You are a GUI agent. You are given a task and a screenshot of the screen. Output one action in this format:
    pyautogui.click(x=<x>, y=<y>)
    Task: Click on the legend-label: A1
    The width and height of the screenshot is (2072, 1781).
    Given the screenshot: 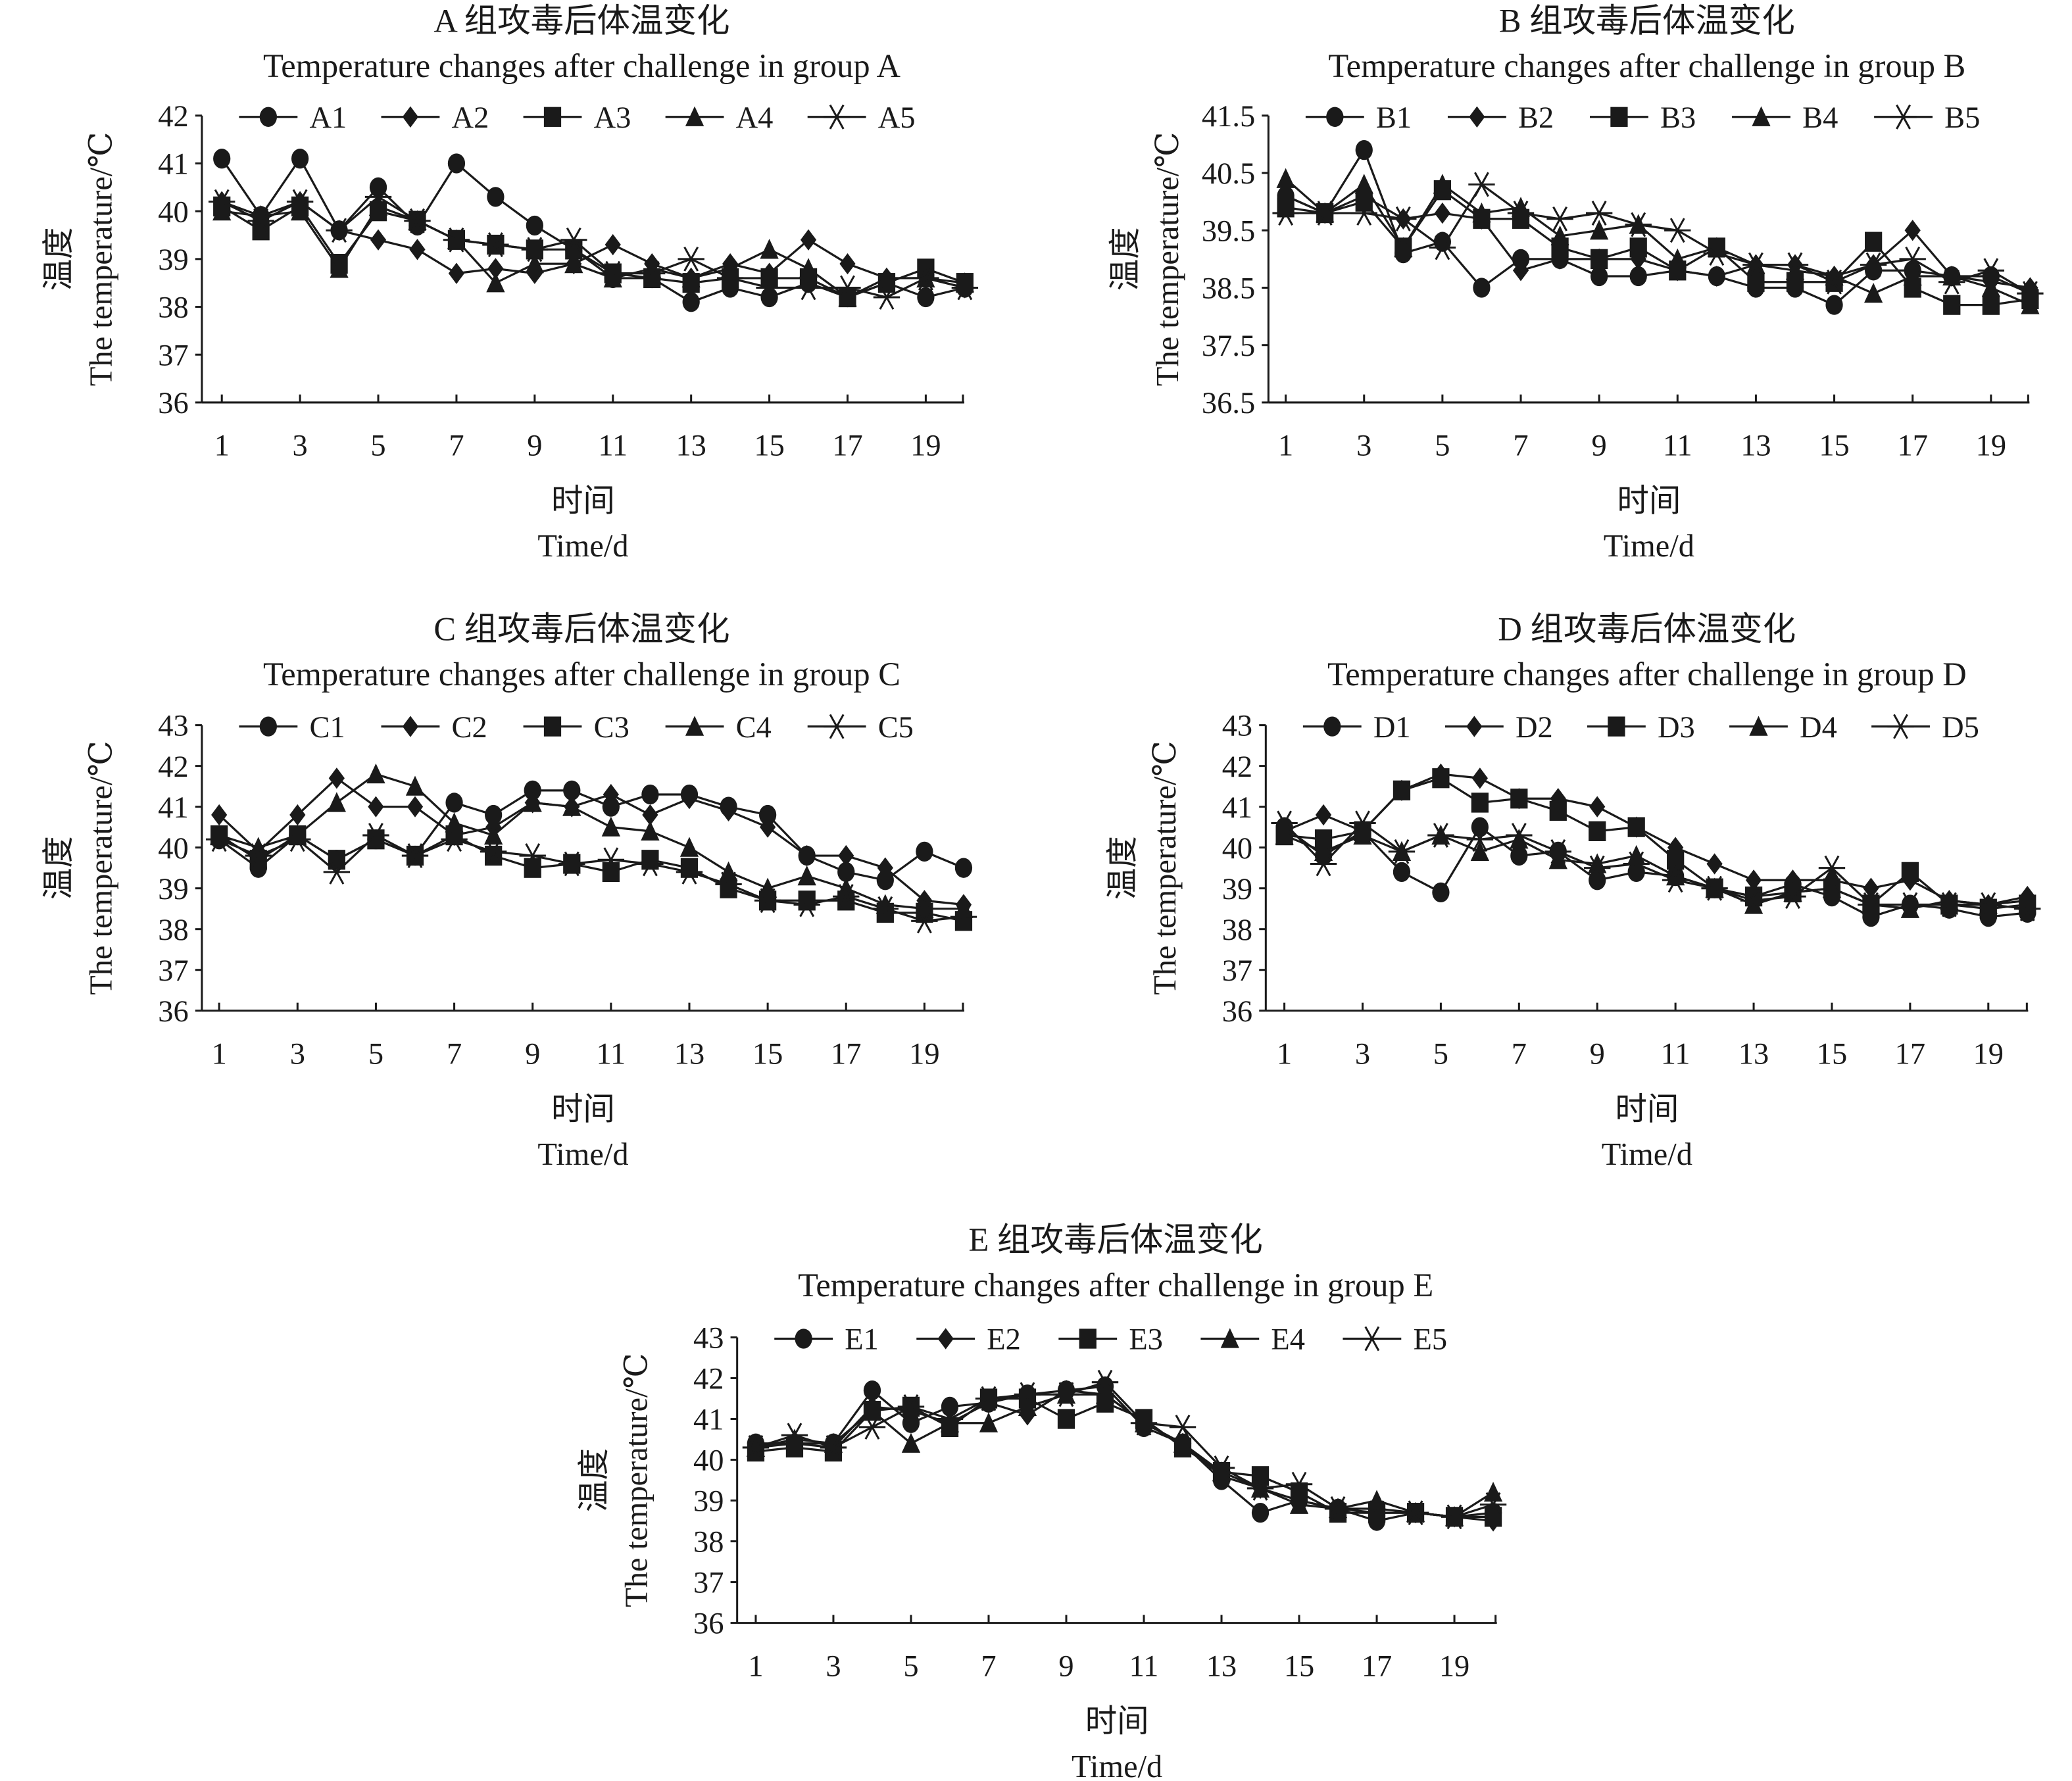 What is the action you would take?
    pyautogui.click(x=328, y=118)
    